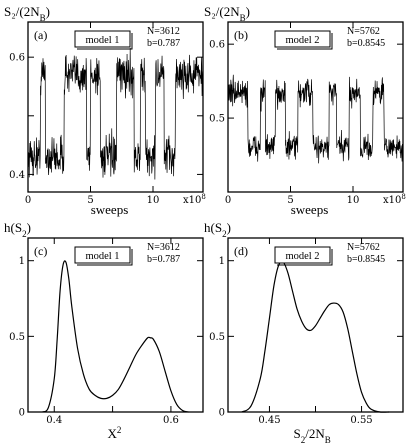 Image resolution: width=409 pixels, height=445 pixels. What do you see at coordinates (17, 175) in the screenshot?
I see `y-tick-label: 0.4` at bounding box center [17, 175].